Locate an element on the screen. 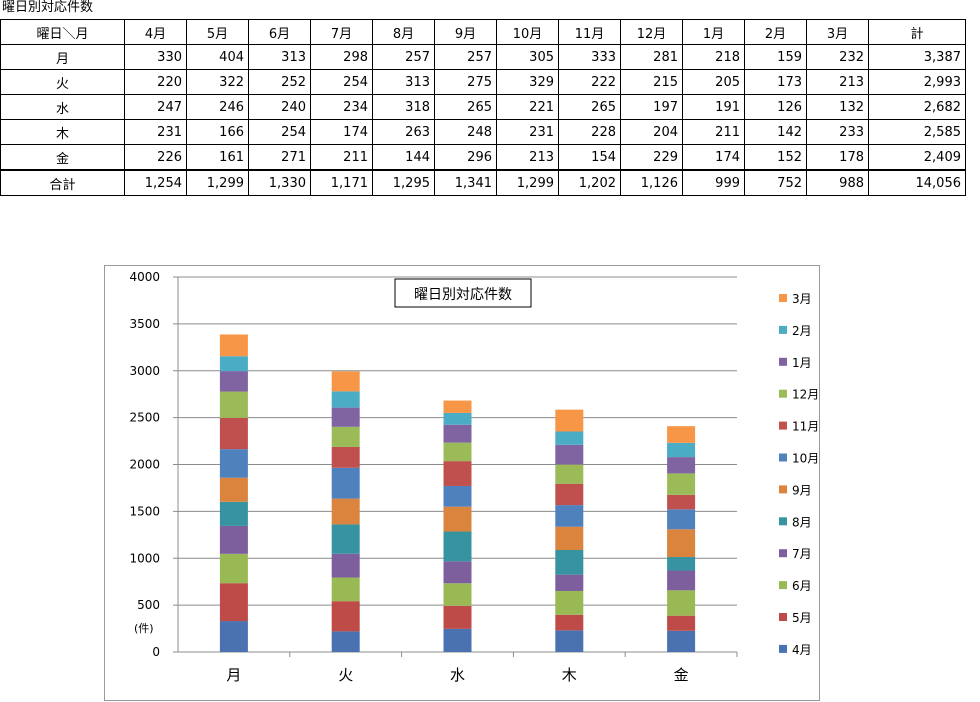  table-cell: 296 is located at coordinates (465, 157).